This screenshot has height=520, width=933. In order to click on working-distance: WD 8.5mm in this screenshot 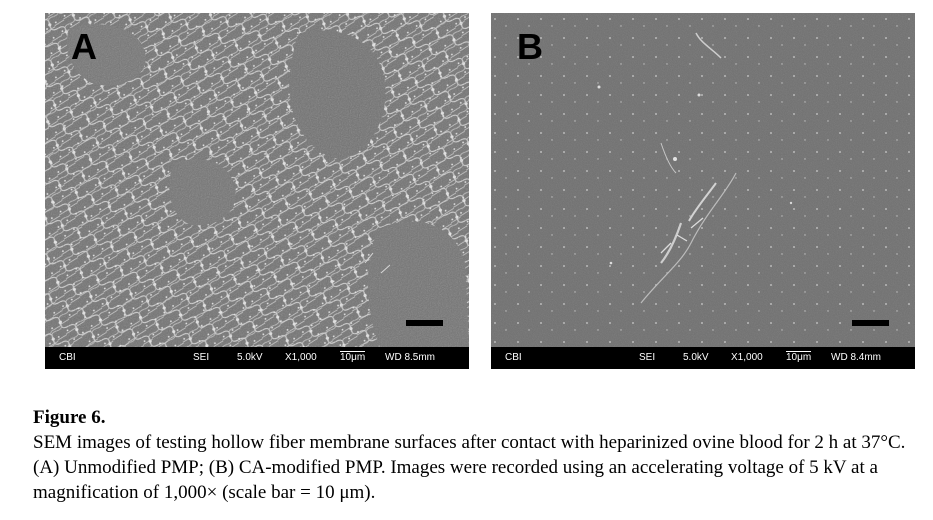, I will do `click(410, 357)`.